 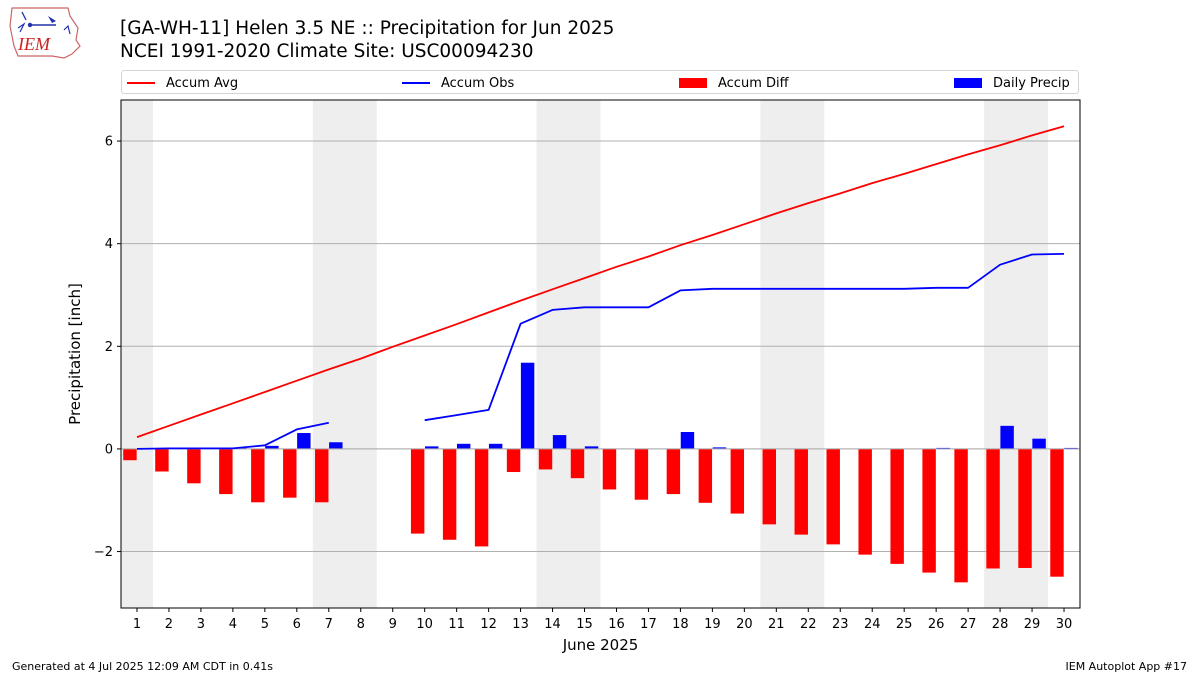 I want to click on legend-swatch-daily-precip, so click(x=968, y=83).